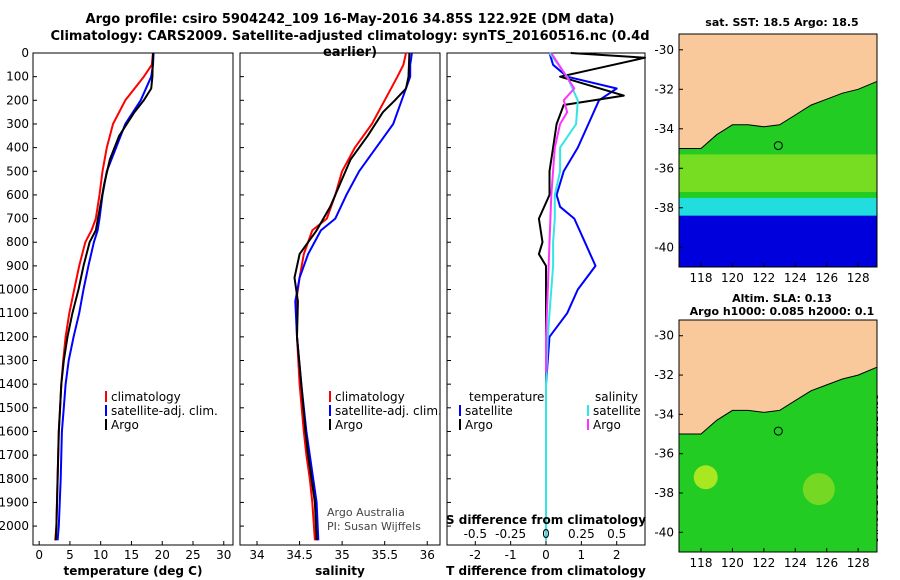 Image resolution: width=900 pixels, height=580 pixels. What do you see at coordinates (763, 563) in the screenshot?
I see `sla-lon-label: 122` at bounding box center [763, 563].